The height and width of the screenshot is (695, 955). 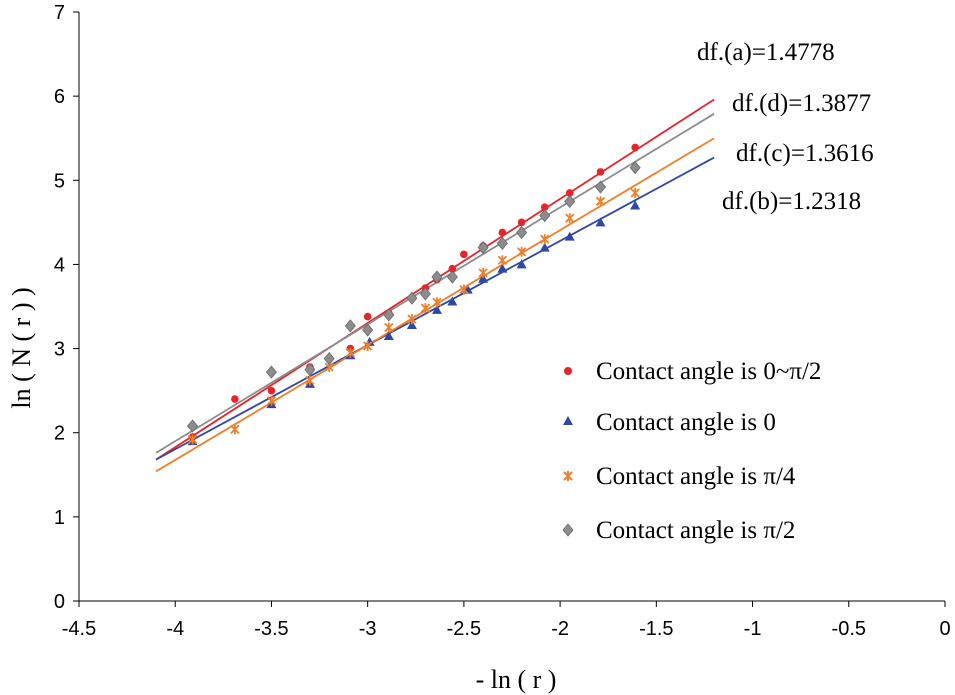 What do you see at coordinates (753, 629) in the screenshot?
I see `x-tick-label: -1` at bounding box center [753, 629].